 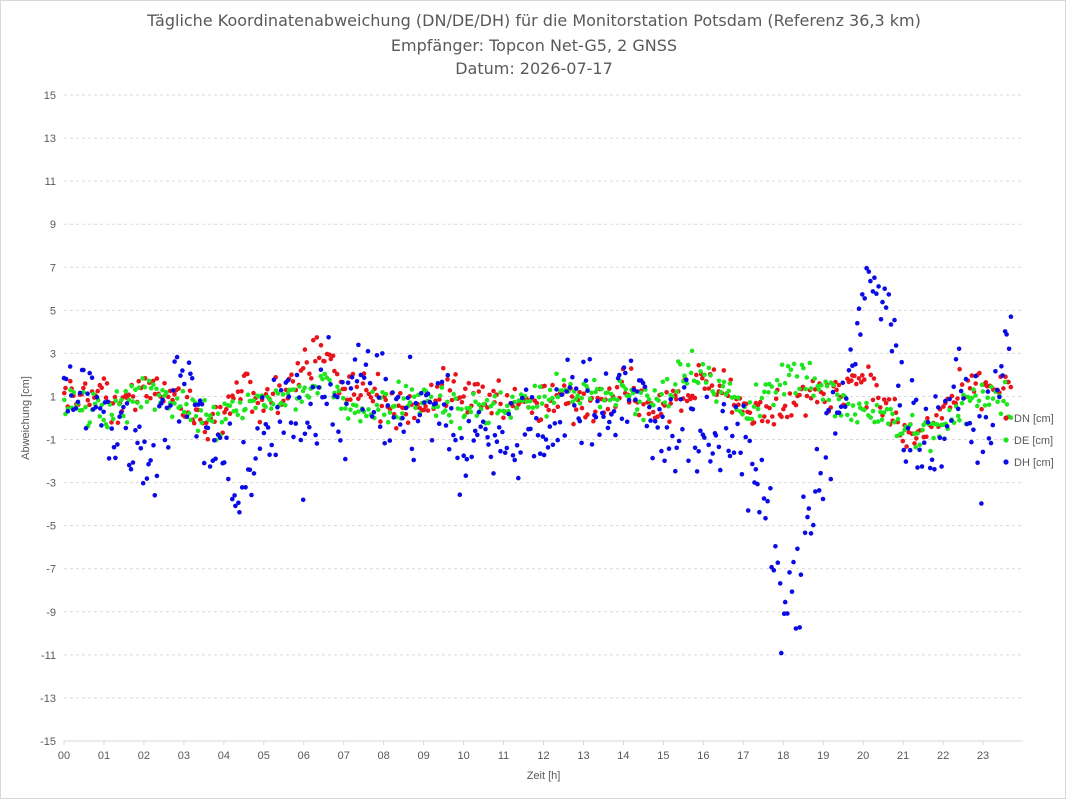 I want to click on x-tick-label: 18, so click(x=783, y=756).